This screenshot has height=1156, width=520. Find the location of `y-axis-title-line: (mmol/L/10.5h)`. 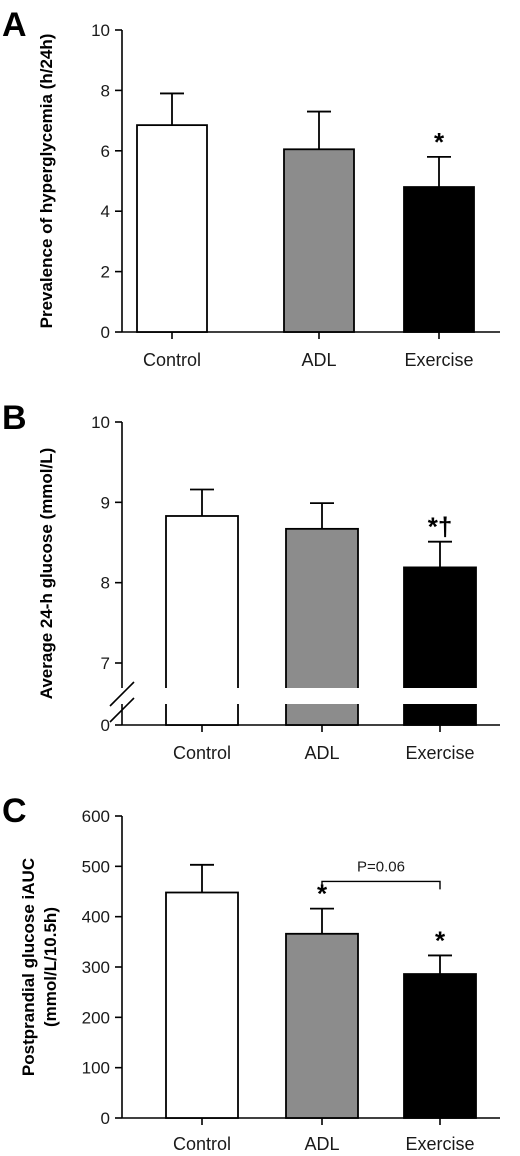

y-axis-title-line: (mmol/L/10.5h) is located at coordinates (50, 967).